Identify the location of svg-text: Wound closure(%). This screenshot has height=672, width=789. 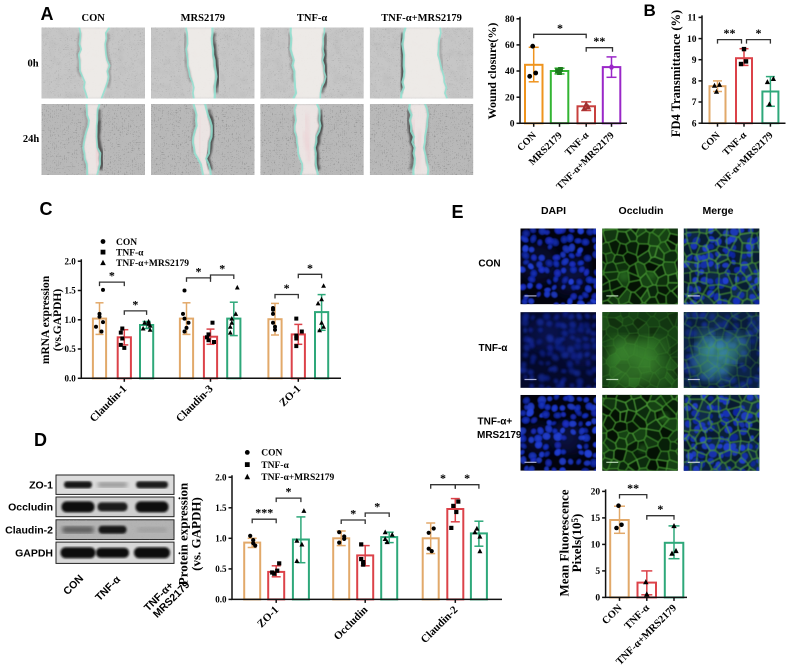
(492, 71).